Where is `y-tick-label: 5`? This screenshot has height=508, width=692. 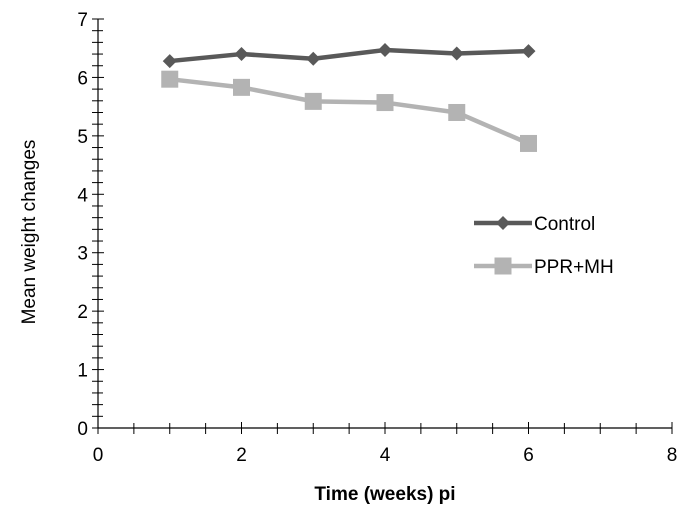
y-tick-label: 5 is located at coordinates (82, 137).